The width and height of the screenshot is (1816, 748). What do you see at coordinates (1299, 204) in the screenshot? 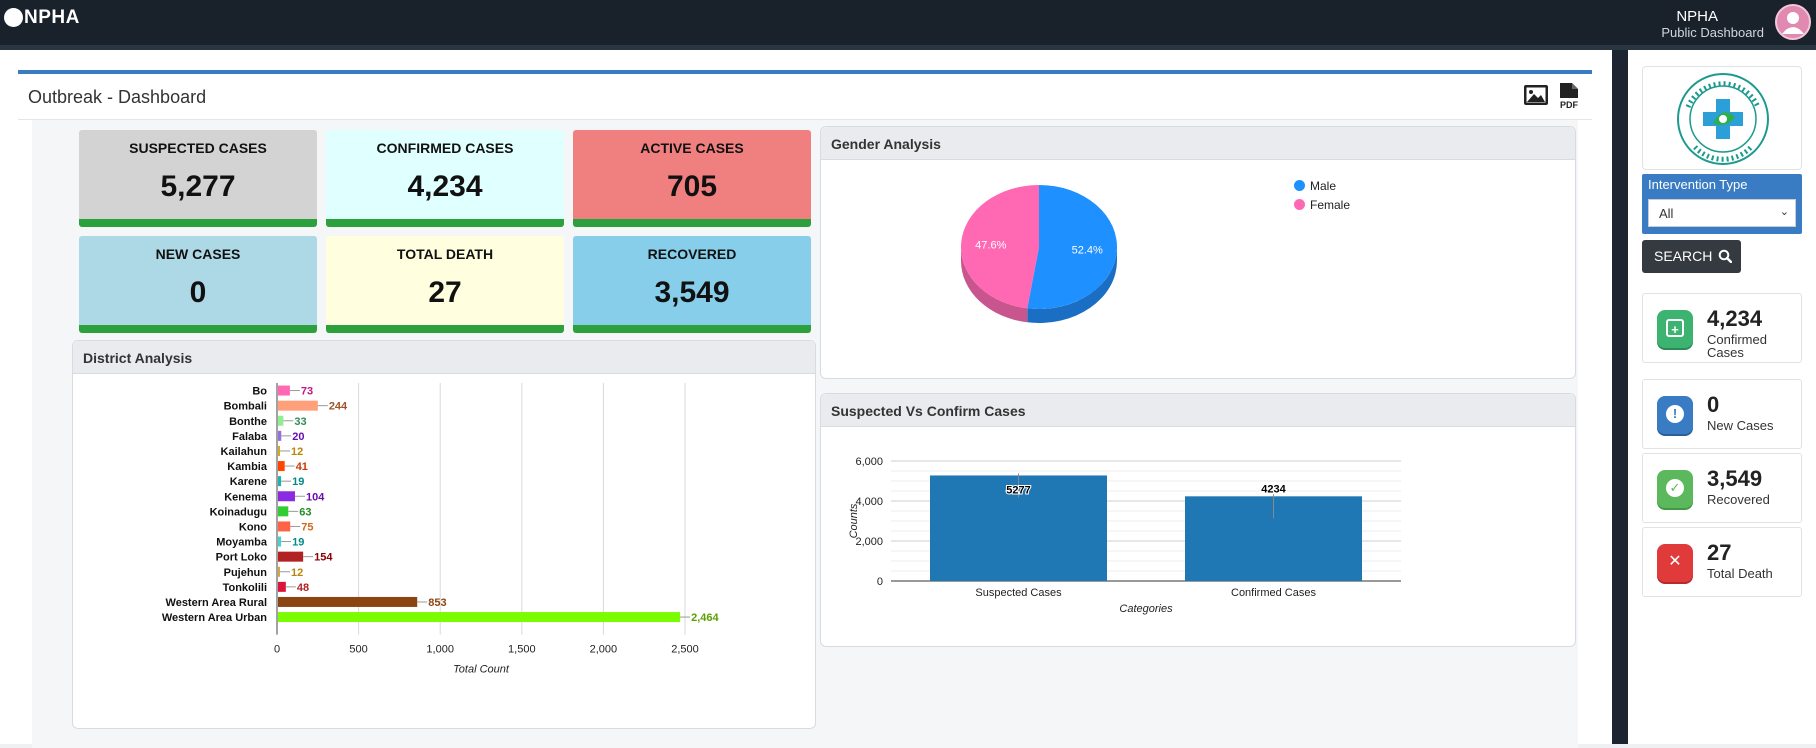
I see `legend-swatch` at bounding box center [1299, 204].